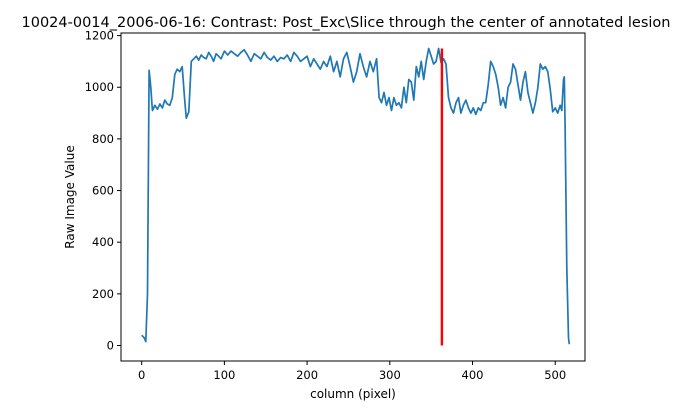 The width and height of the screenshot is (692, 409). What do you see at coordinates (70, 196) in the screenshot?
I see `y-axis-label: Raw Image Value` at bounding box center [70, 196].